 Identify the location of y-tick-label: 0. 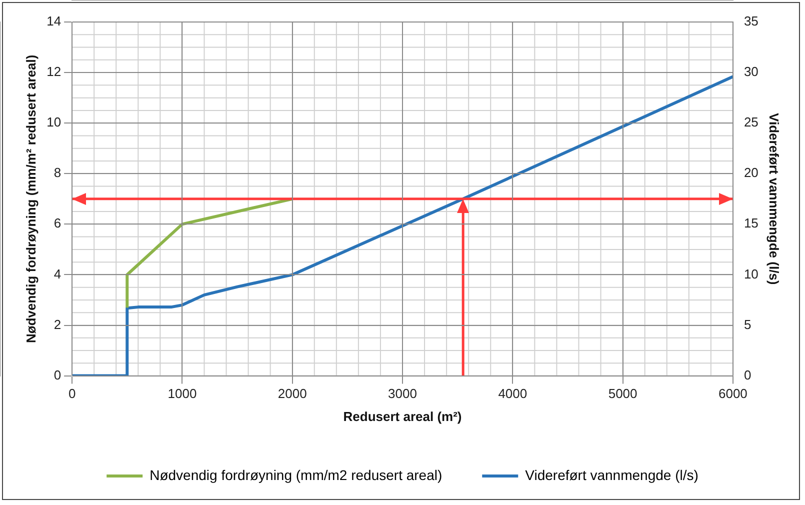
(58, 374).